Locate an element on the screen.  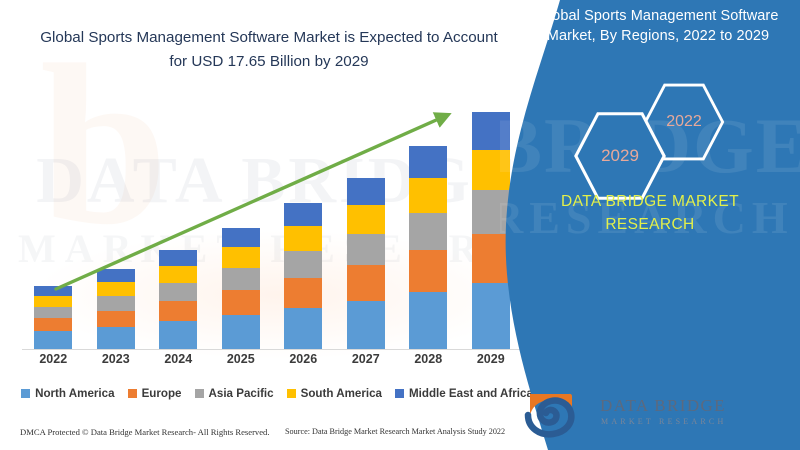
segment-north-america-2028 is located at coordinates (428, 320).